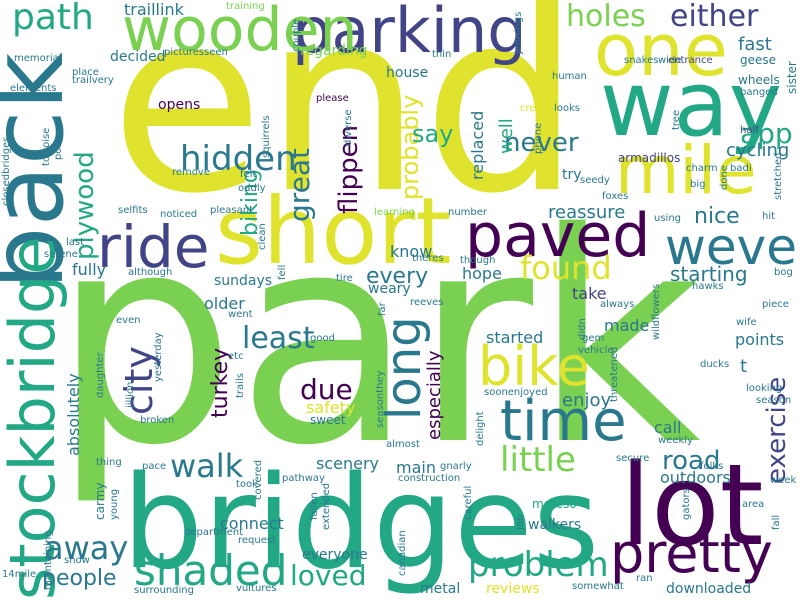  What do you see at coordinates (715, 364) in the screenshot?
I see `word-ducks: ducks` at bounding box center [715, 364].